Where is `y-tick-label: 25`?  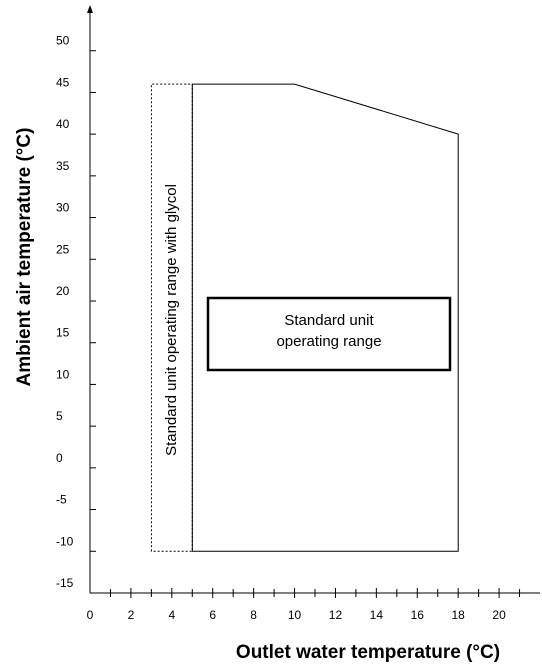
y-tick-label: 25 is located at coordinates (63, 249).